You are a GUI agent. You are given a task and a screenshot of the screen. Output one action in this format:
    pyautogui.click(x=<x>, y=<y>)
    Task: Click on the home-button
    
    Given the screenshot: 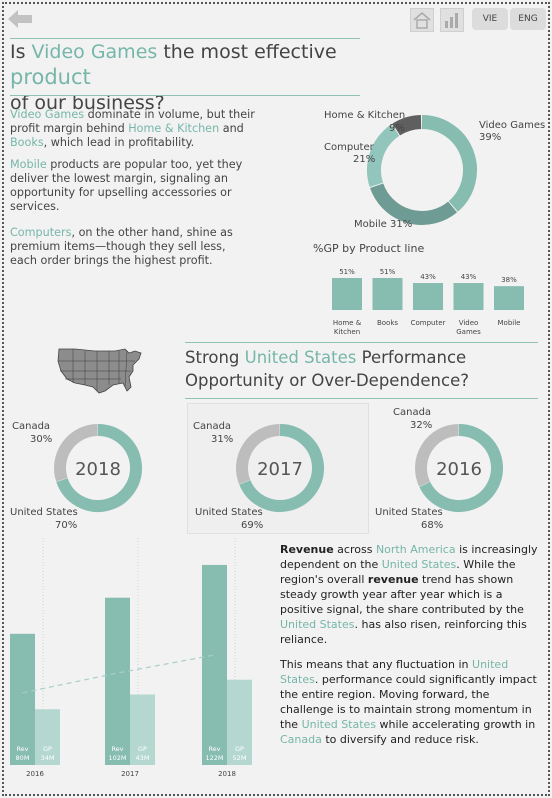 What is the action you would take?
    pyautogui.click(x=422, y=20)
    